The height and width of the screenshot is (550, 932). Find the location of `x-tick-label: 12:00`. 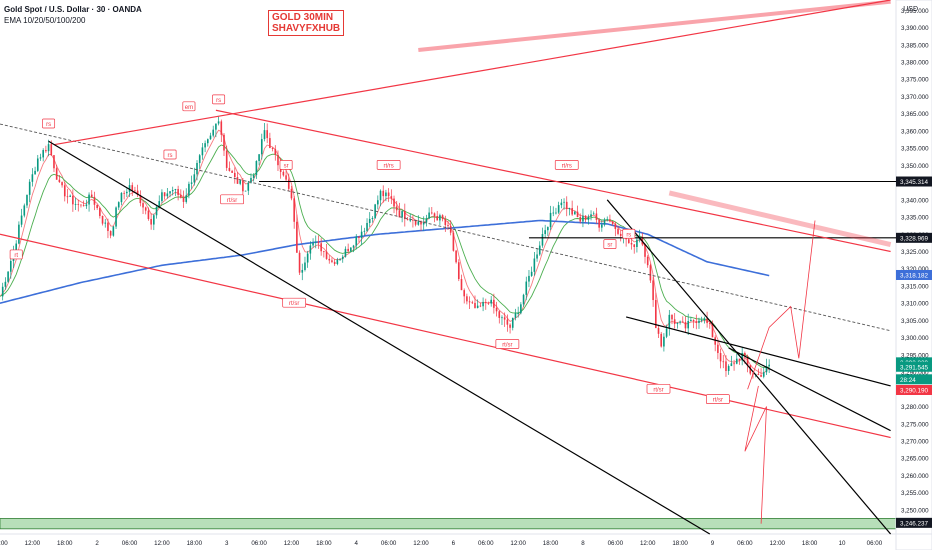

x-tick-label: 12:00 is located at coordinates (33, 543).